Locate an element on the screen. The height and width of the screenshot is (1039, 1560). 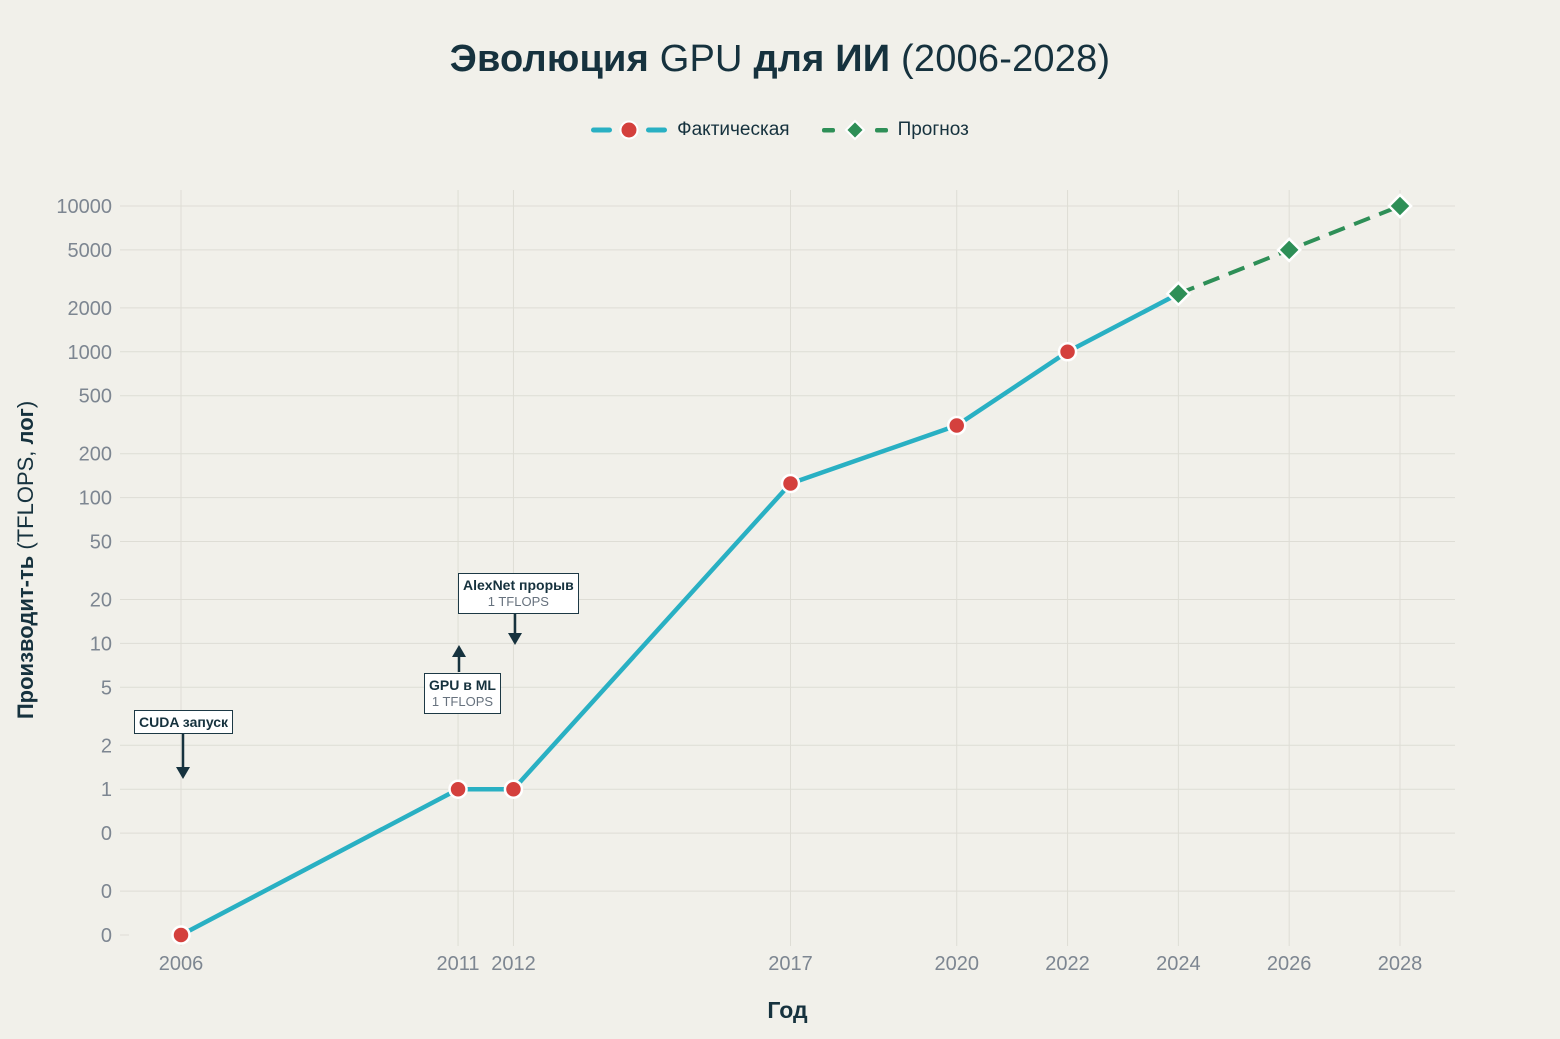
y-tick-label: 200 is located at coordinates (95, 455).